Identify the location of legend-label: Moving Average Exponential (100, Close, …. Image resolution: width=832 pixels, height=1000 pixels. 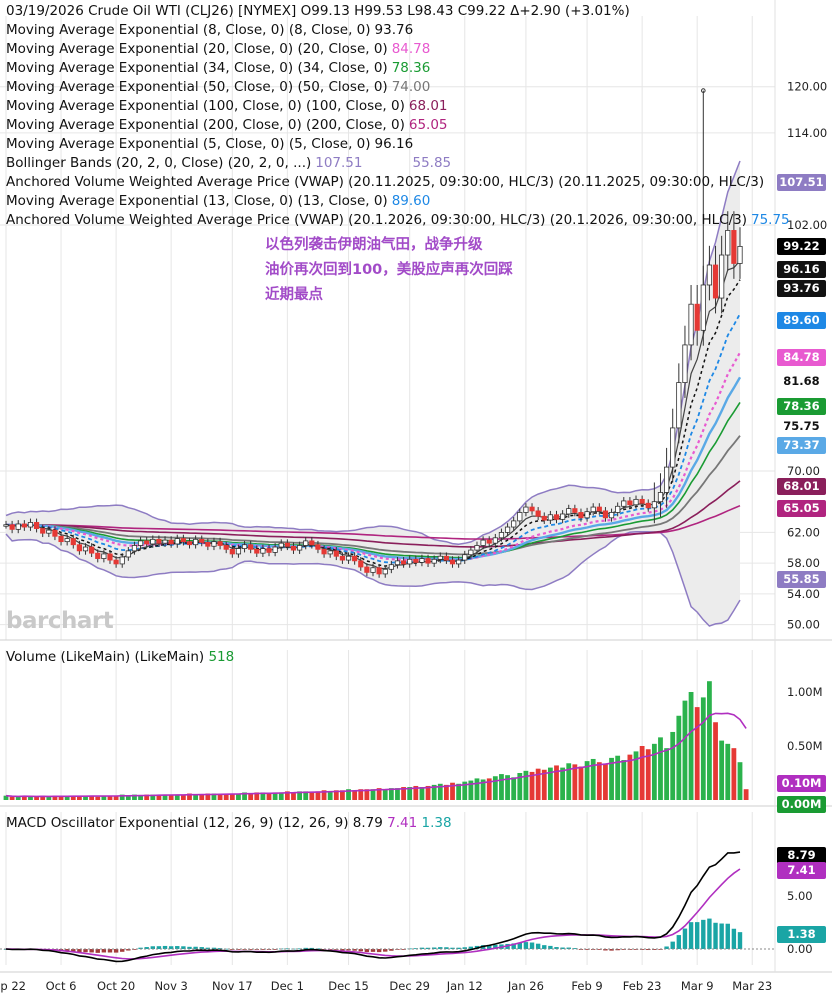
(205, 106).